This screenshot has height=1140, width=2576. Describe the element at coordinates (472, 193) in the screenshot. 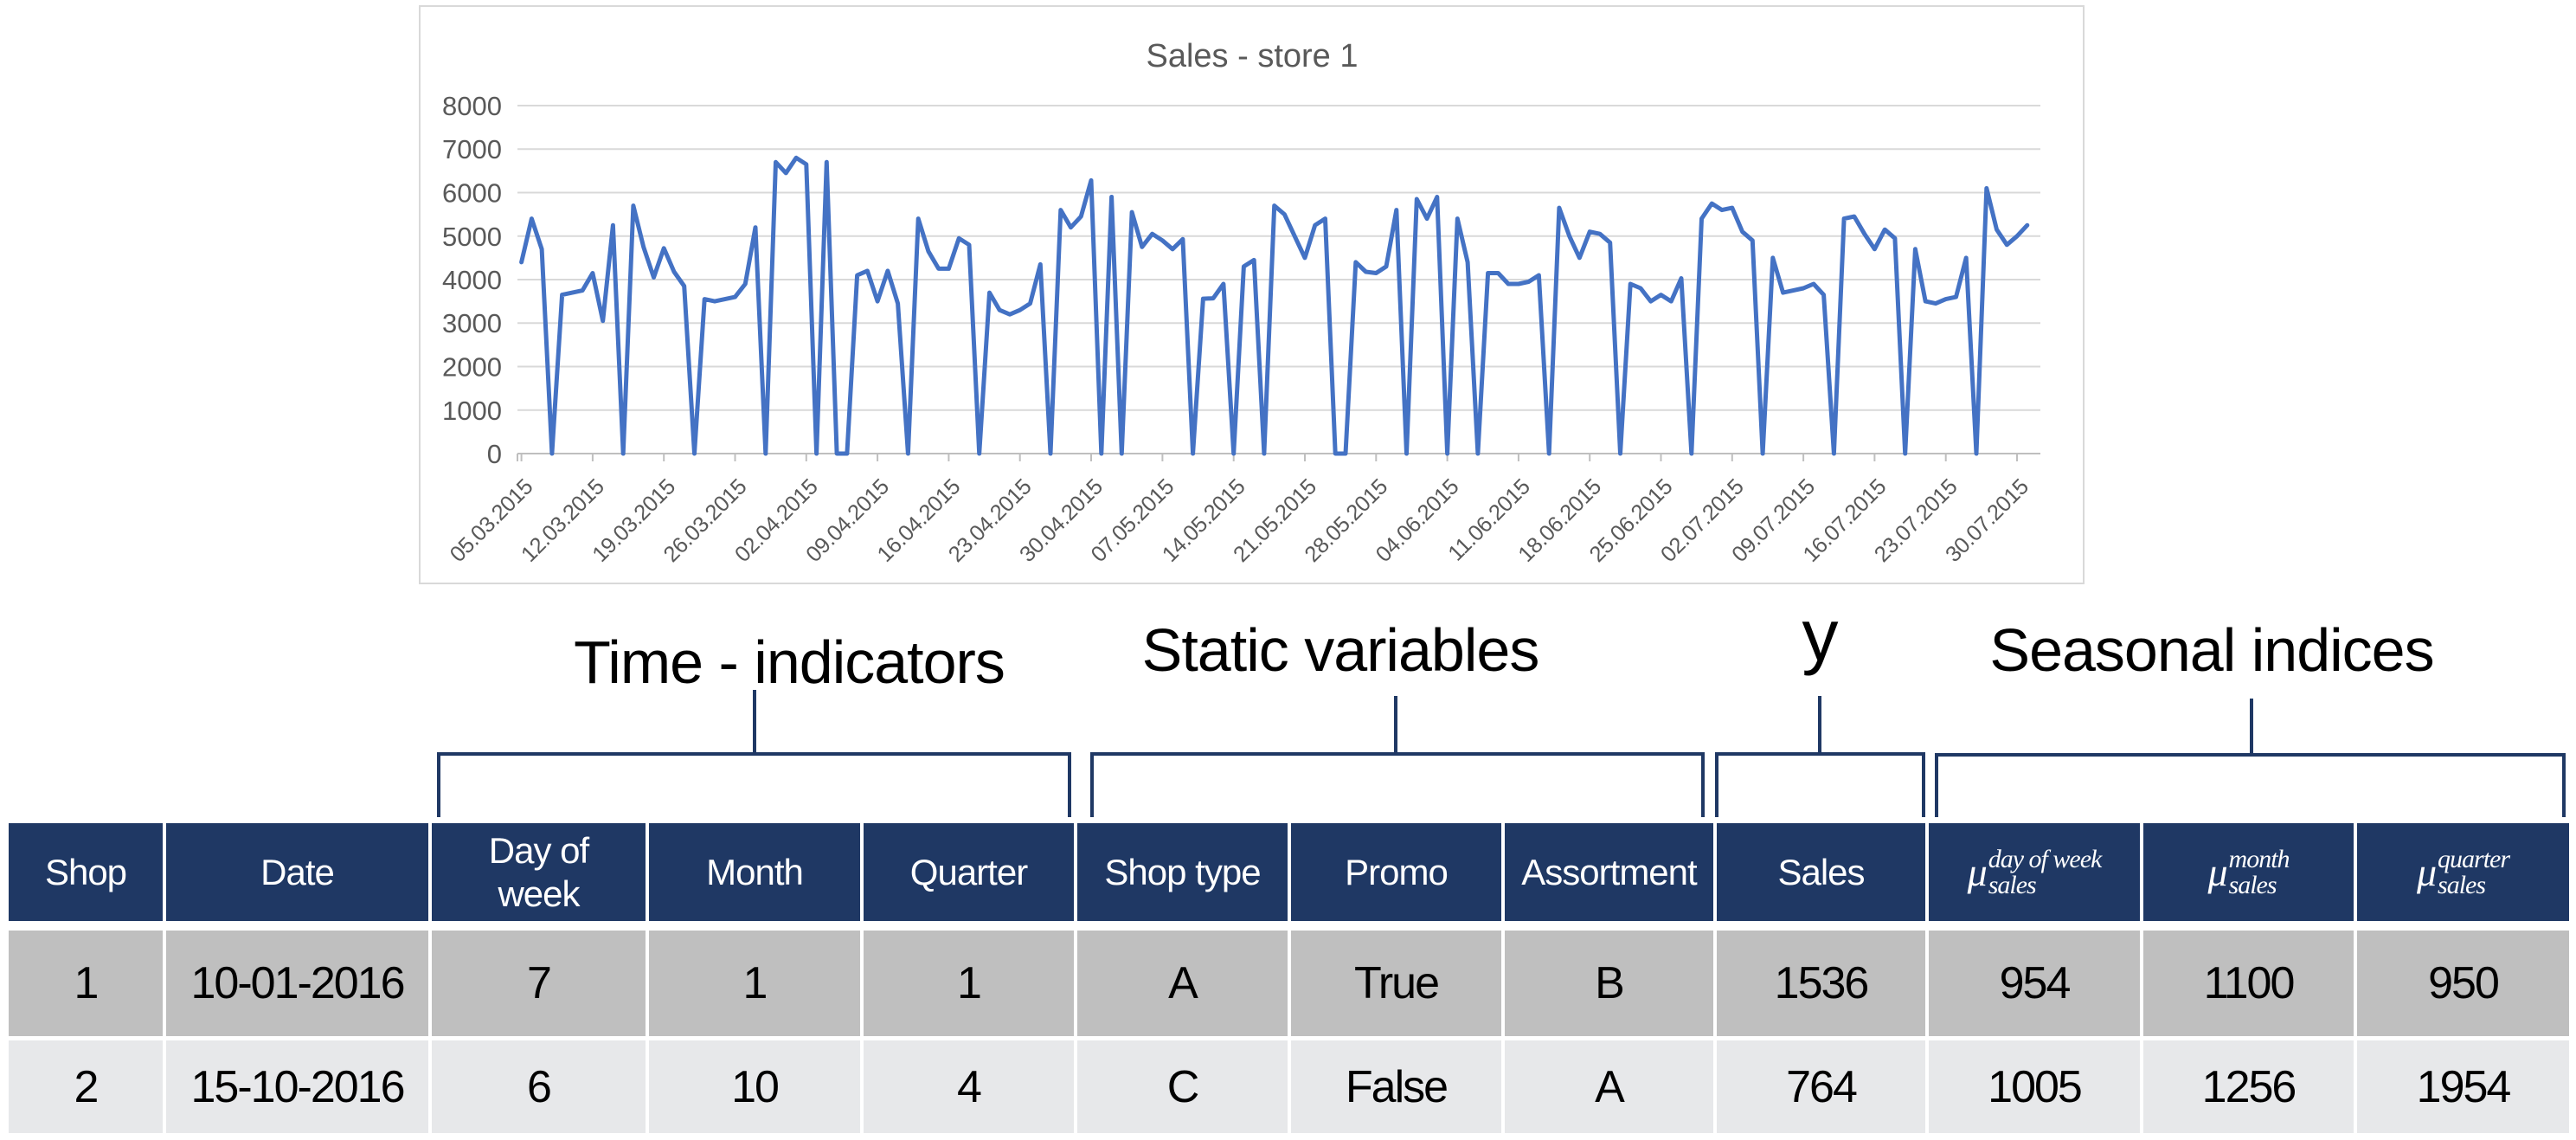

I see `svg-text: 6000` at that location.